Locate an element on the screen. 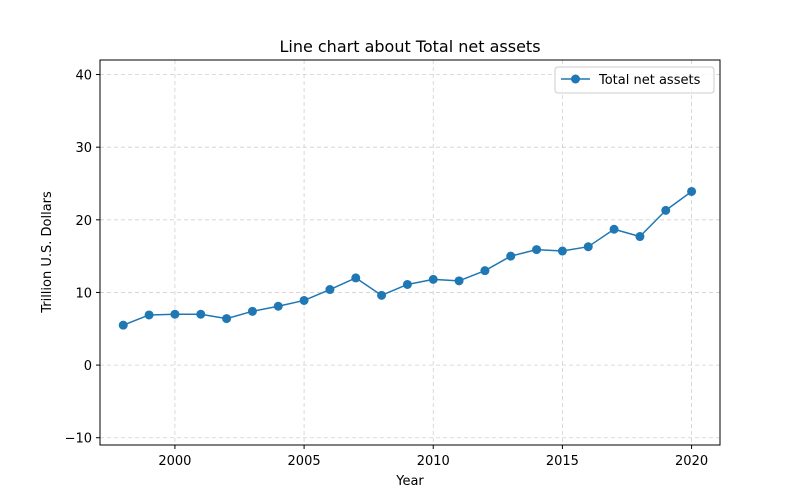 The width and height of the screenshot is (800, 504). y-tick-label: 40 is located at coordinates (83, 76).